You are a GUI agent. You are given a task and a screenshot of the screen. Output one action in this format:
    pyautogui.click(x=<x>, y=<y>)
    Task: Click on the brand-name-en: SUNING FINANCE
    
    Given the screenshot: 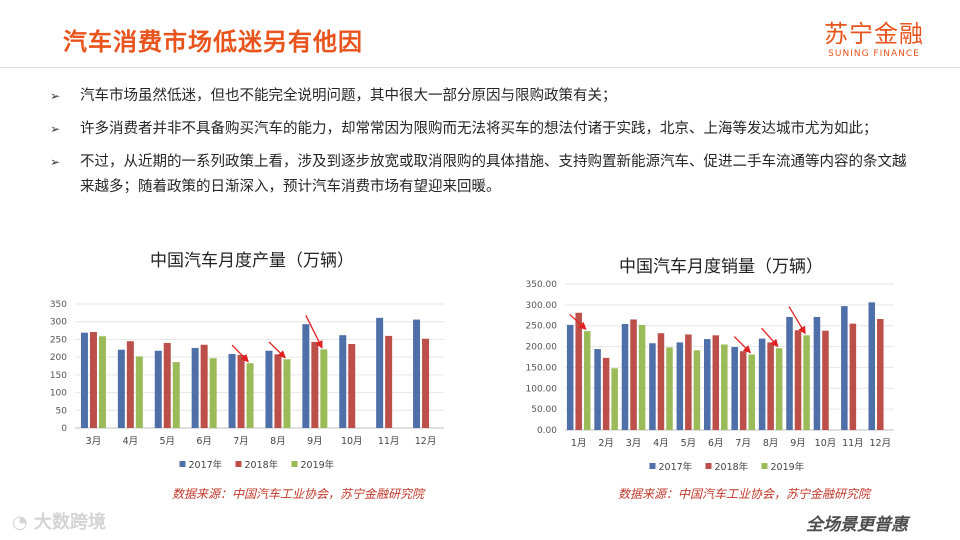 What is the action you would take?
    pyautogui.click(x=874, y=54)
    